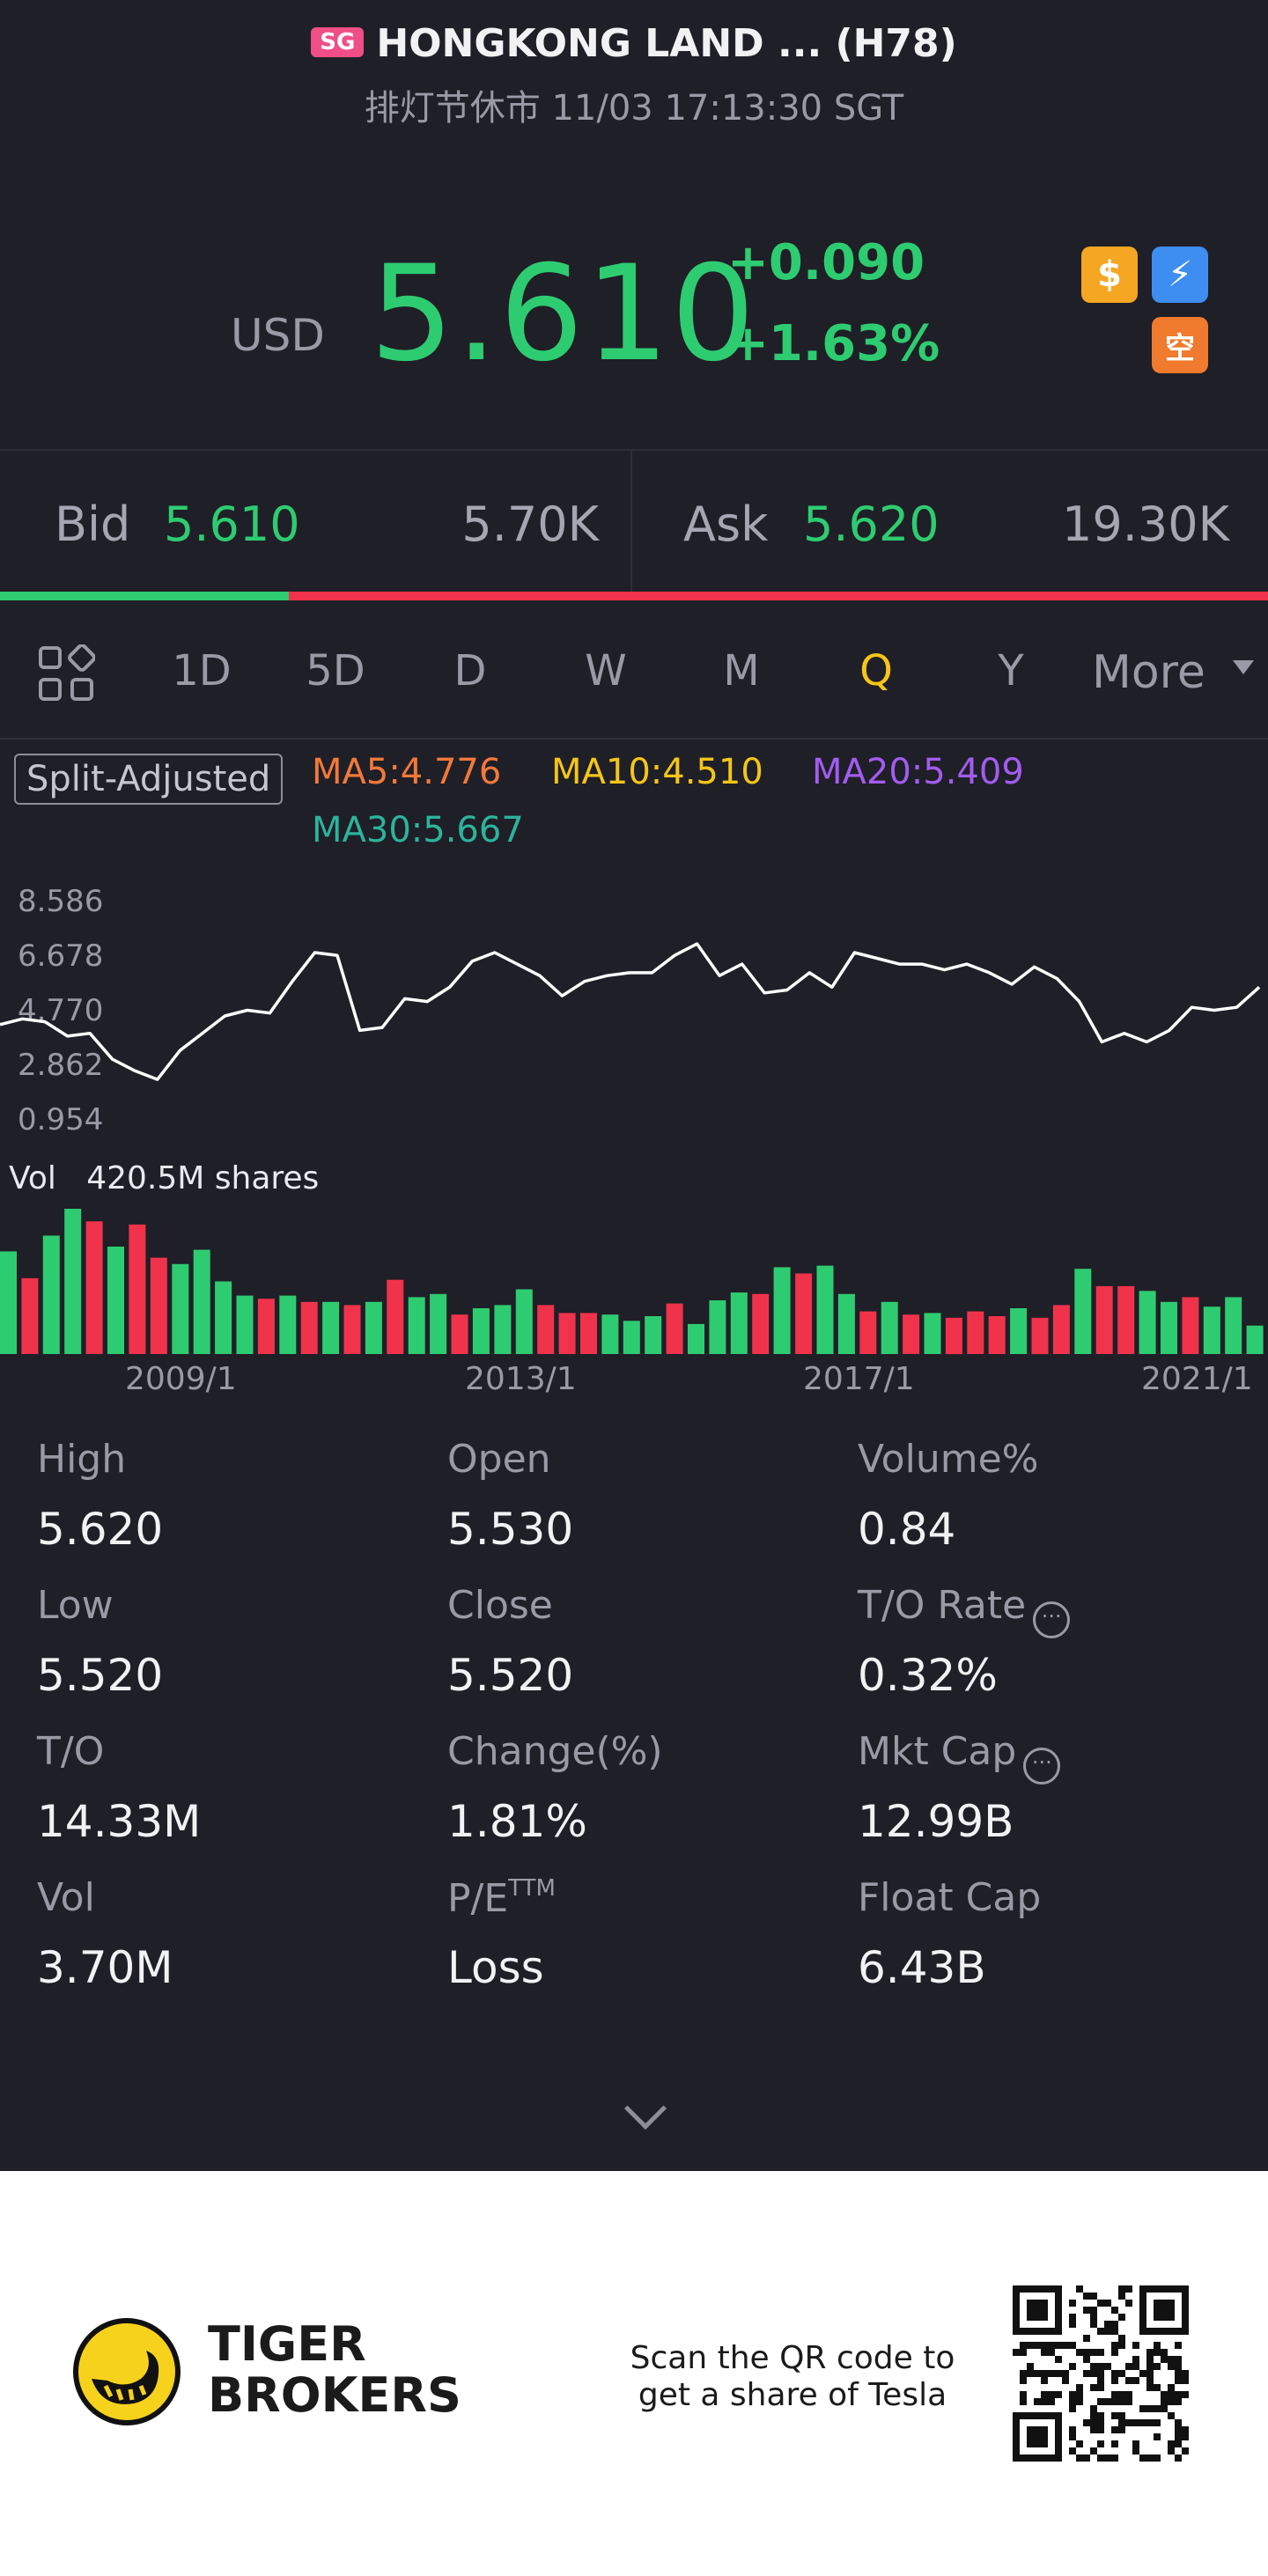 The image size is (1268, 2576). I want to click on stat-label: Open, so click(499, 1460).